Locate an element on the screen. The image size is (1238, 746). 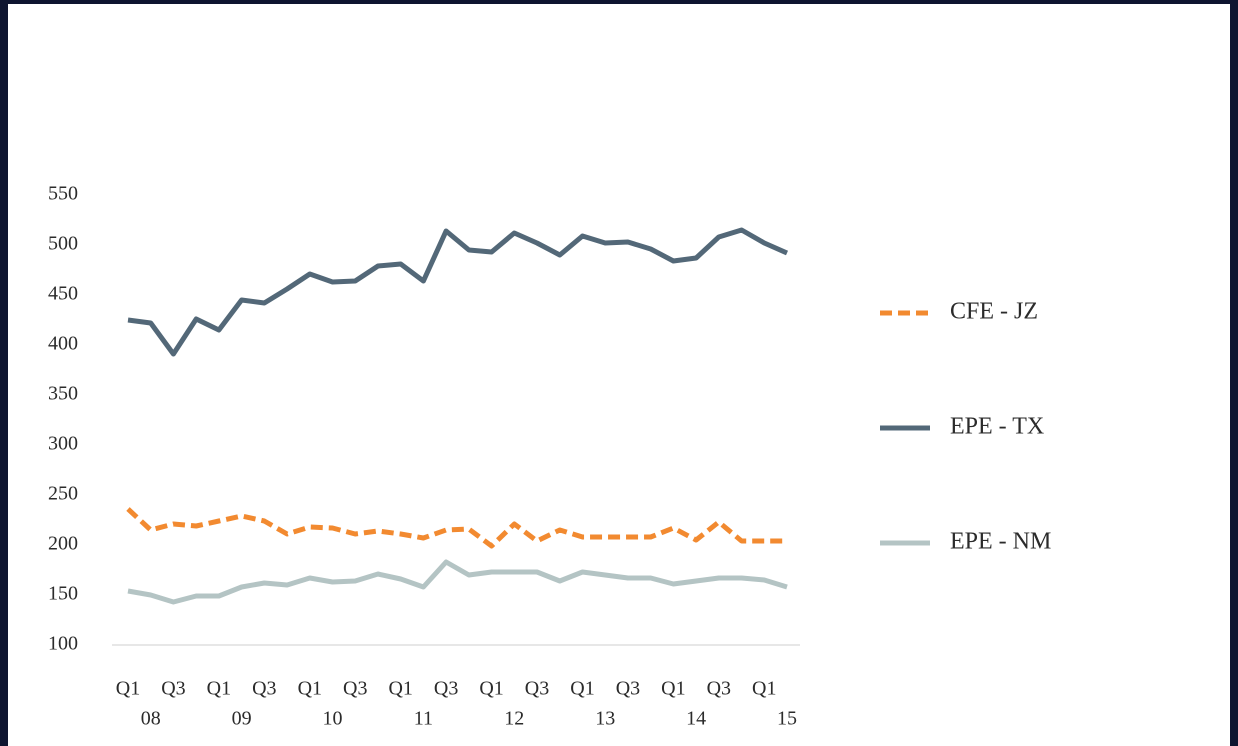
y-tick-label: 250 is located at coordinates (63, 494).